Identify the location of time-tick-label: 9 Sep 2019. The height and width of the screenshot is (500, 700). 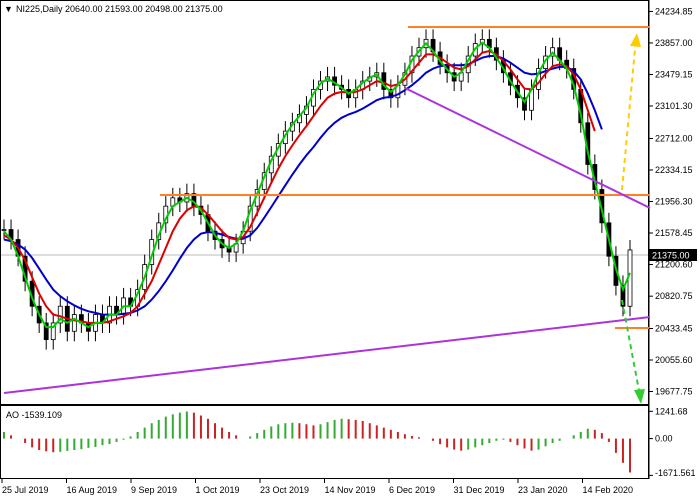
(154, 490).